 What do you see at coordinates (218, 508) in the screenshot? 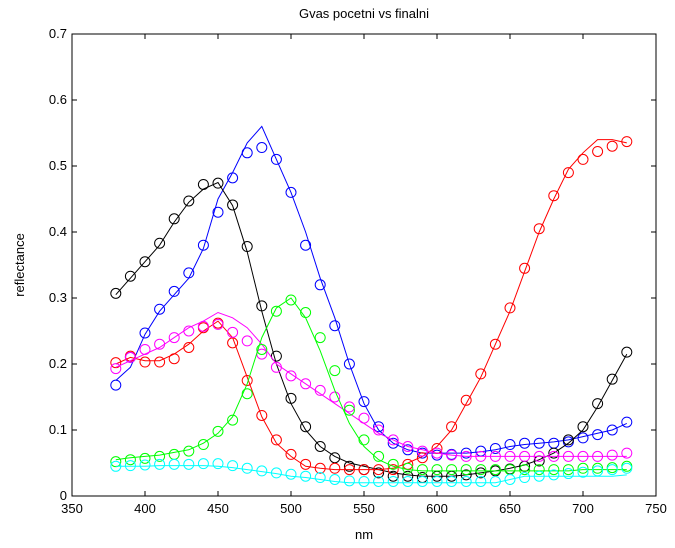
I see `x-tick-label: 450` at bounding box center [218, 508].